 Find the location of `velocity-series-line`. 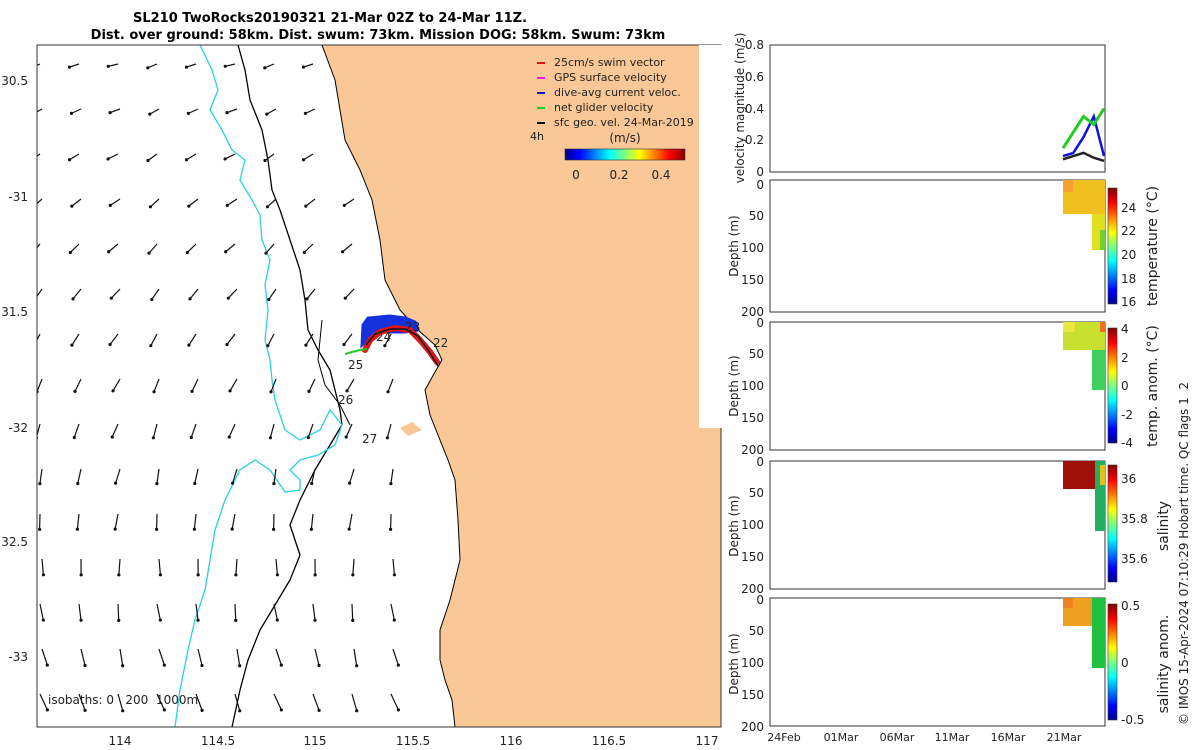

velocity-series-line is located at coordinates (1083, 128).